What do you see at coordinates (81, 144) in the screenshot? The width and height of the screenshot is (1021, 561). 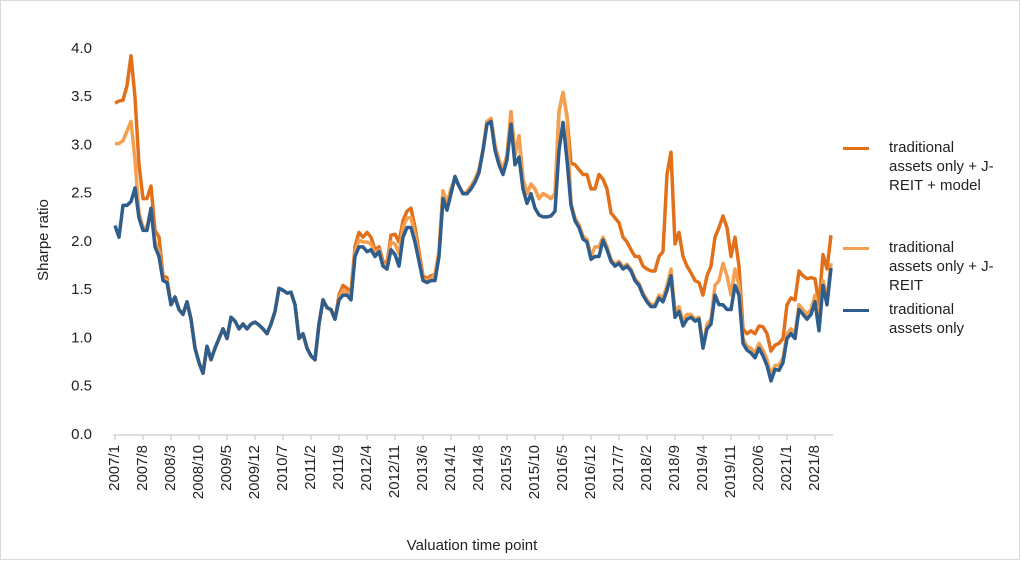 I see `y-tick-label: 3.0` at bounding box center [81, 144].